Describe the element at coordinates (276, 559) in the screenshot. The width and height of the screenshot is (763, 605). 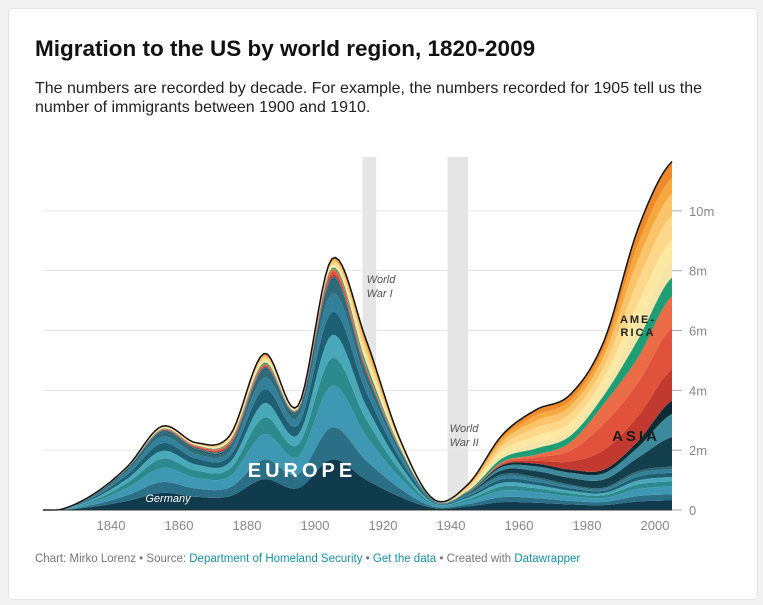
I see `source-link: Department of Homeland Security` at that location.